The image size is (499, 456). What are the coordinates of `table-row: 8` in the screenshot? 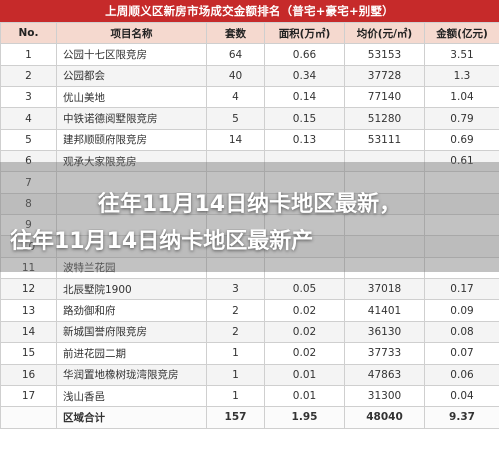 It's located at (249, 204).